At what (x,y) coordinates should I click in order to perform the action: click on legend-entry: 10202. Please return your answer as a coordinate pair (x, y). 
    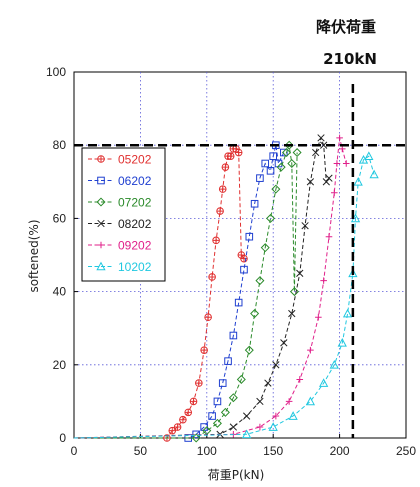
    Looking at the image, I should click on (120, 267).